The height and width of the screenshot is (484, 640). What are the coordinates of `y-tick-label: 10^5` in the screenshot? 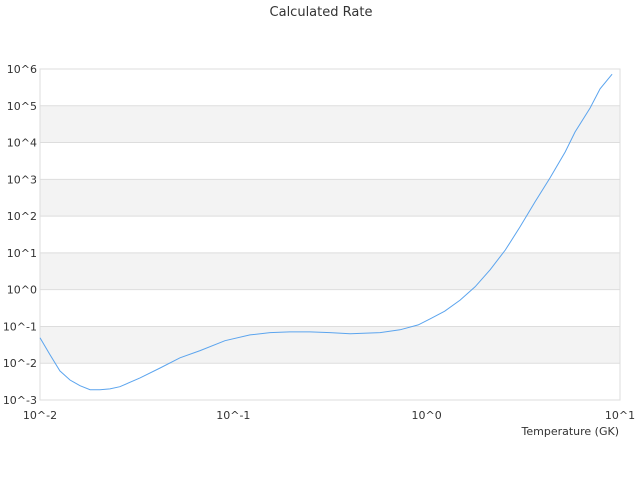 It's located at (22, 106).